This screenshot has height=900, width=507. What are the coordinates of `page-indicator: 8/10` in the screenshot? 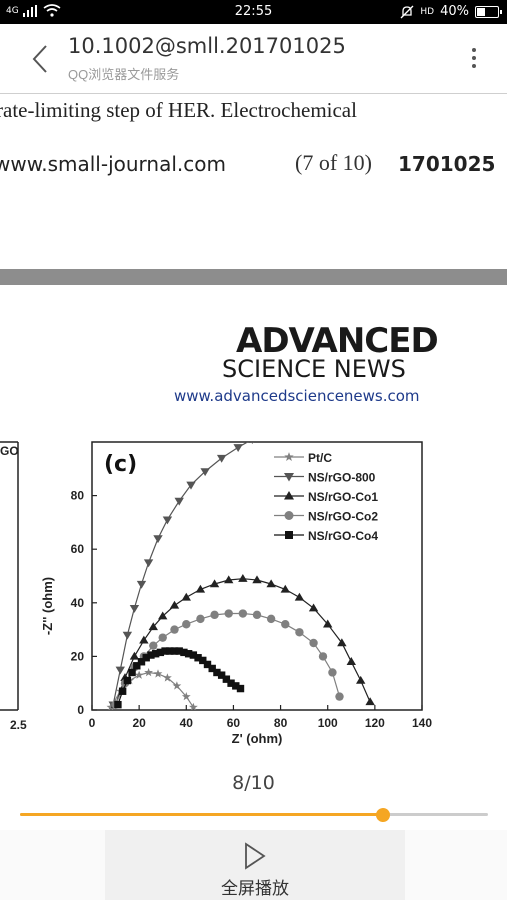 It's located at (253, 783).